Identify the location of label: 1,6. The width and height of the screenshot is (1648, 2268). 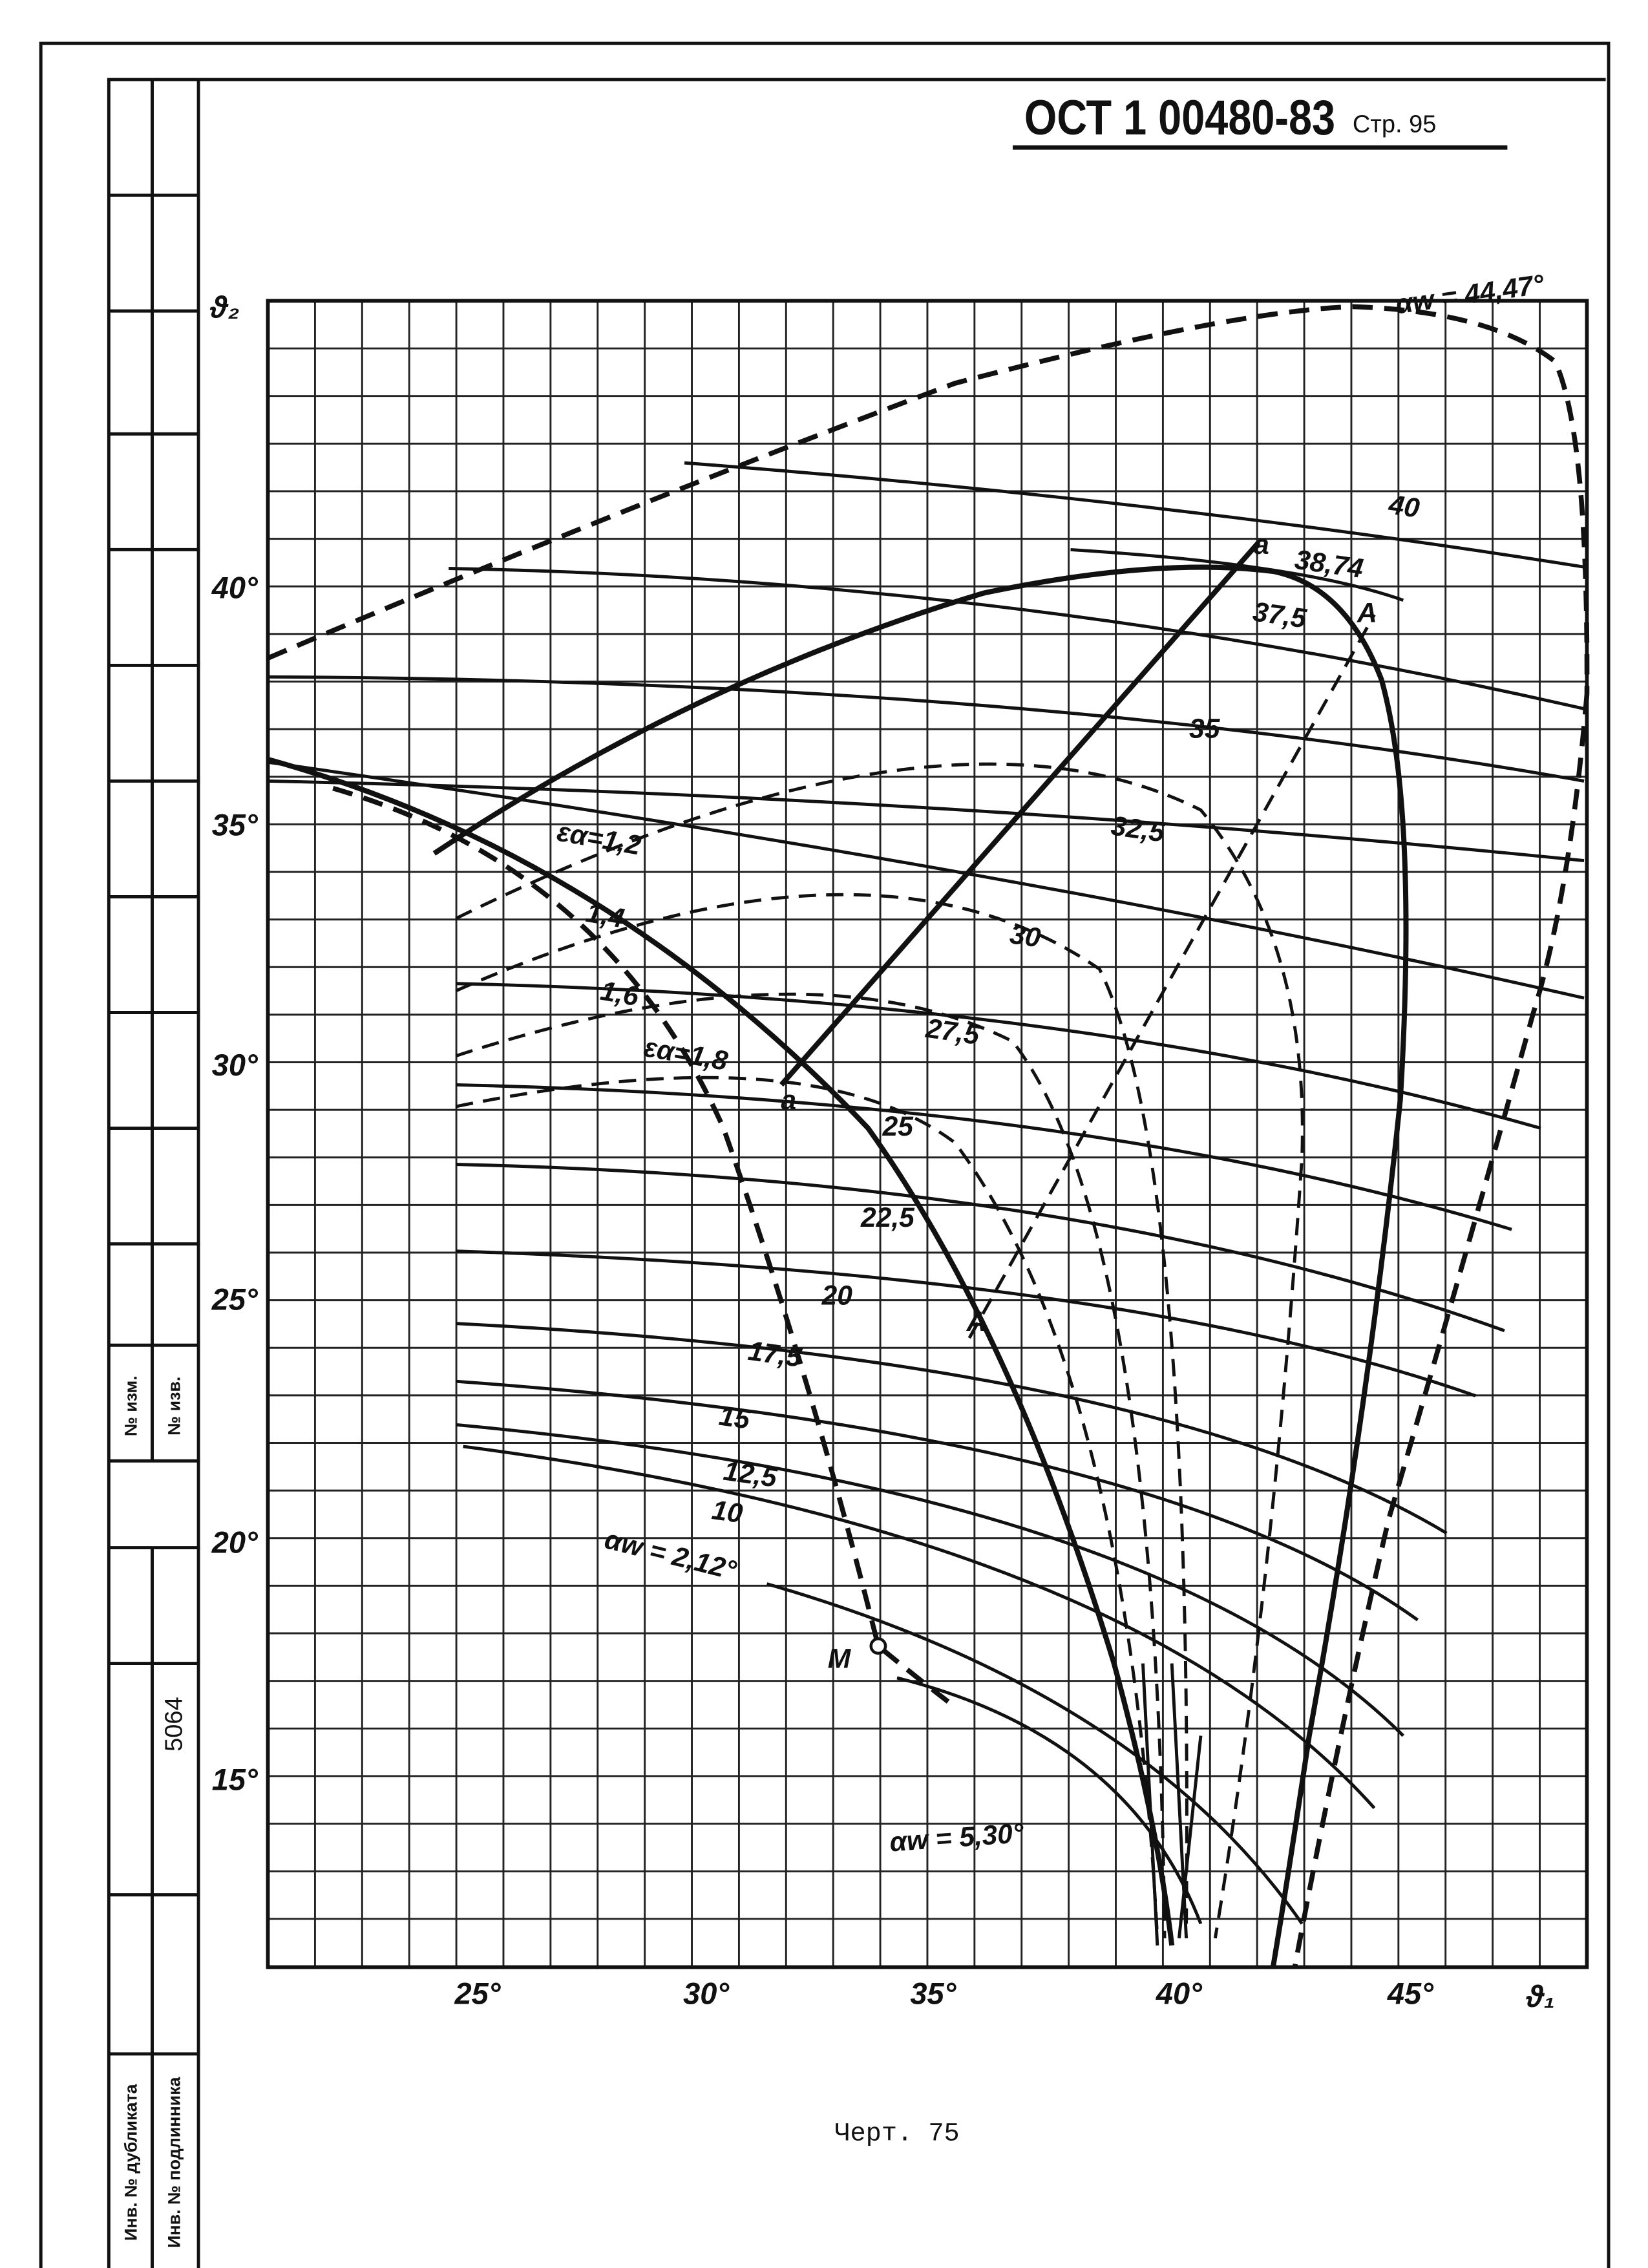
(620, 995).